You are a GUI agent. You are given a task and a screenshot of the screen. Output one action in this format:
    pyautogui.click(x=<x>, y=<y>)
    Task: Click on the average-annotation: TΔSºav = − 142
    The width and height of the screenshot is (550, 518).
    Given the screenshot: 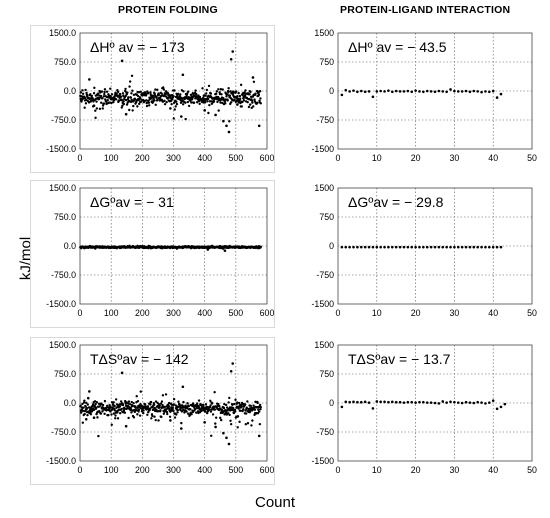 What is the action you would take?
    pyautogui.click(x=139, y=359)
    